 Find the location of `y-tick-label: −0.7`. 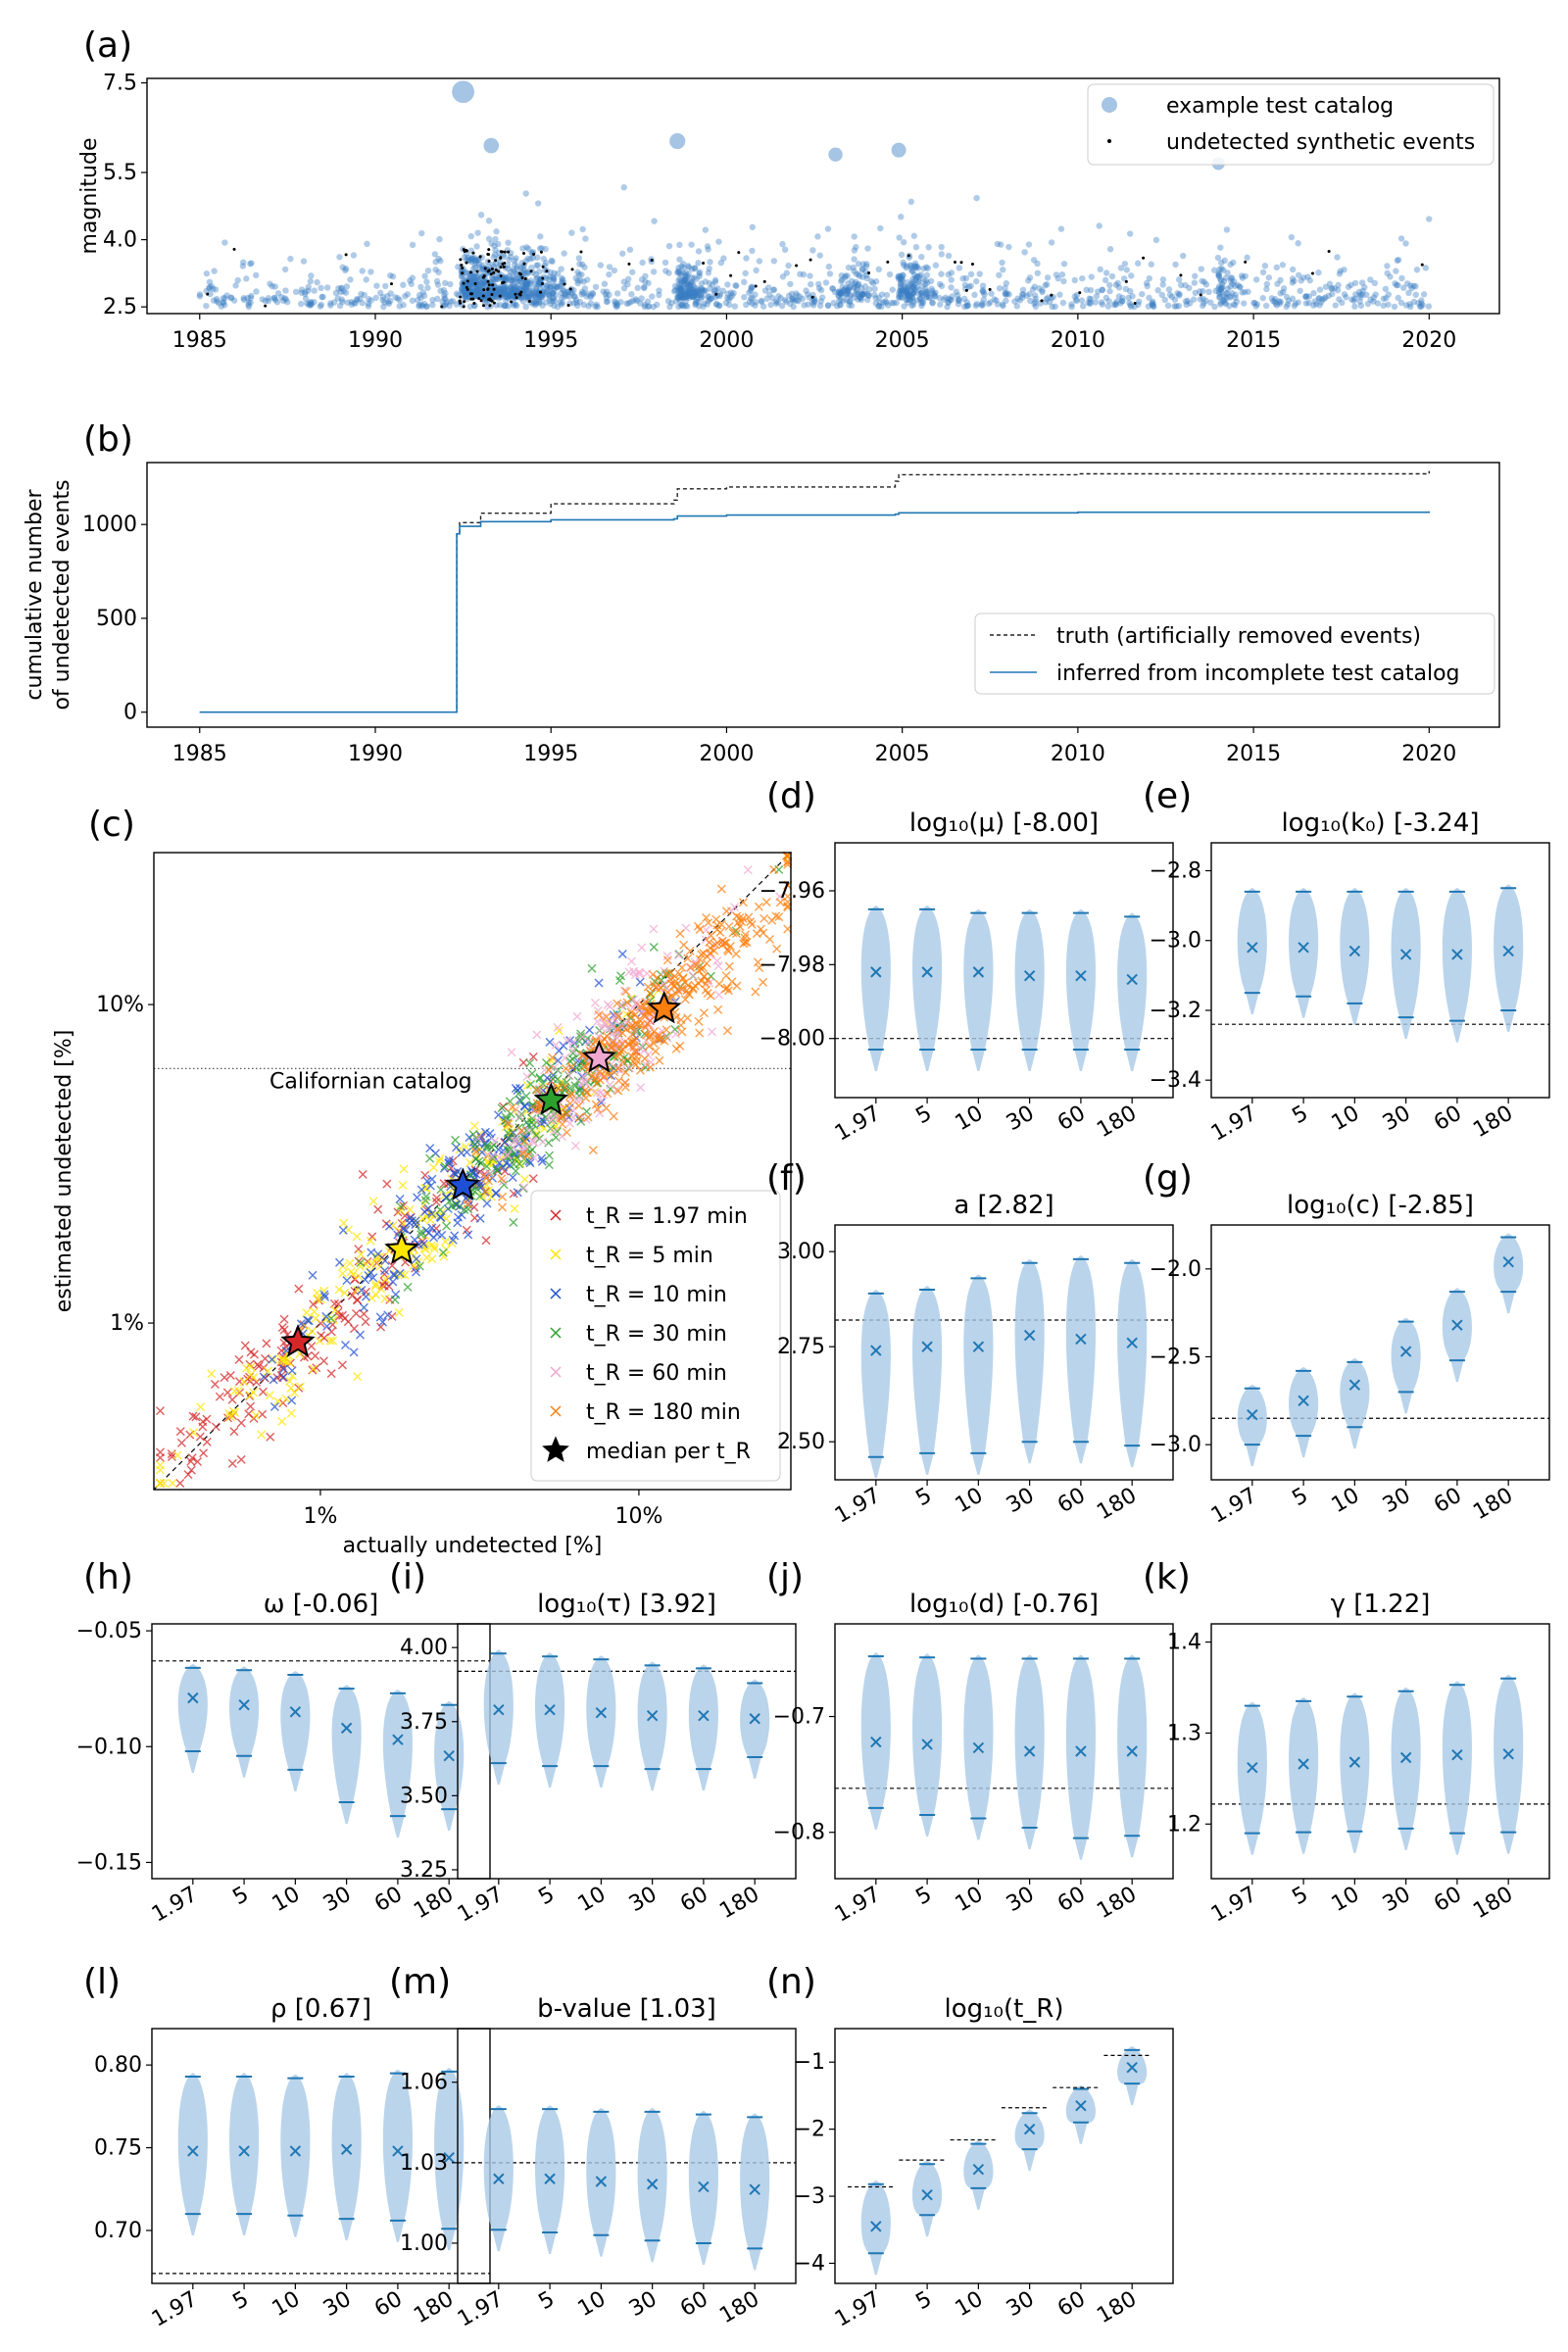

y-tick-label: −0.7 is located at coordinates (799, 1717).